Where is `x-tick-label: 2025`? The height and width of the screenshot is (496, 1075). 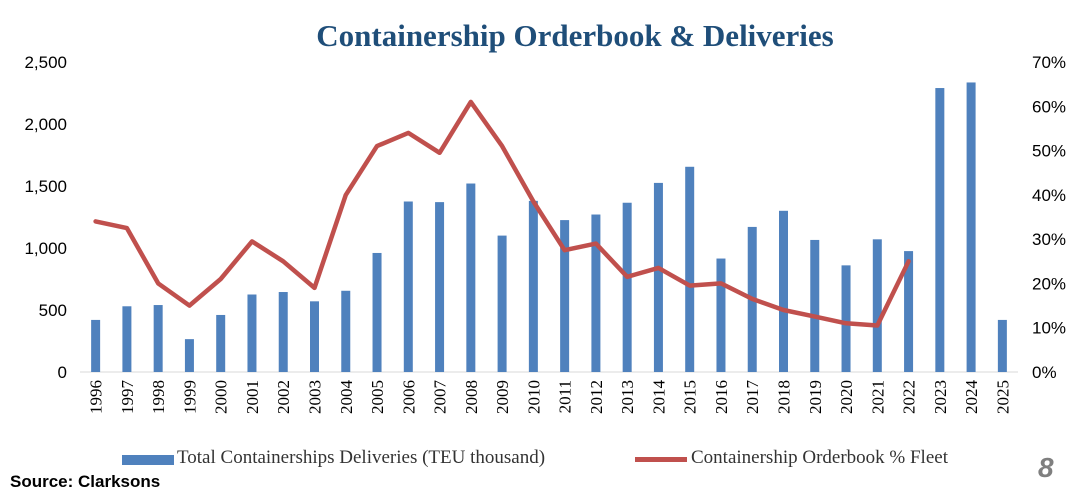
x-tick-label: 2025 is located at coordinates (1002, 397).